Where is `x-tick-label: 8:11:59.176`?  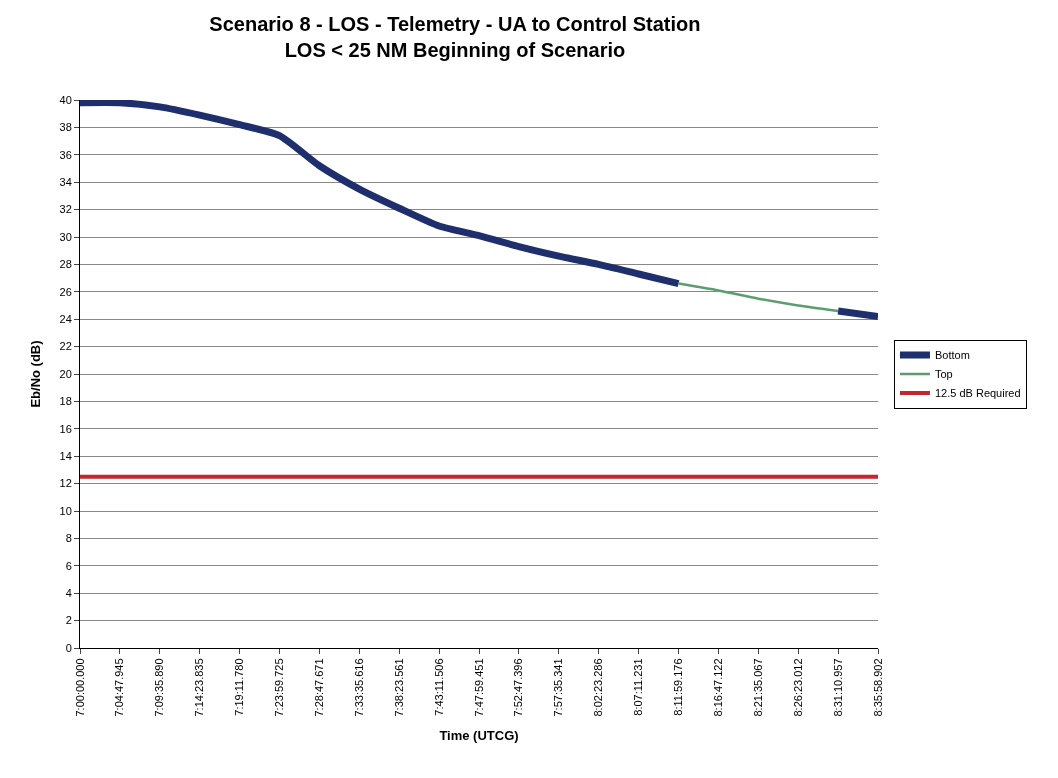 x-tick-label: 8:11:59.176 is located at coordinates (678, 687).